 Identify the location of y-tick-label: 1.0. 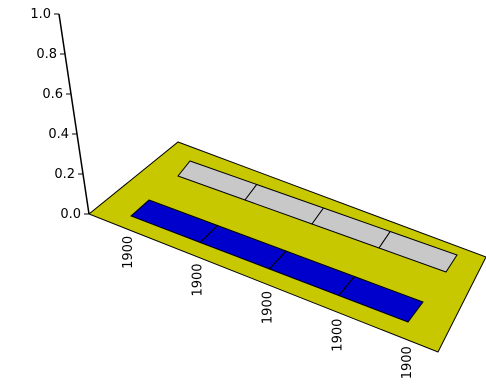
(40, 14).